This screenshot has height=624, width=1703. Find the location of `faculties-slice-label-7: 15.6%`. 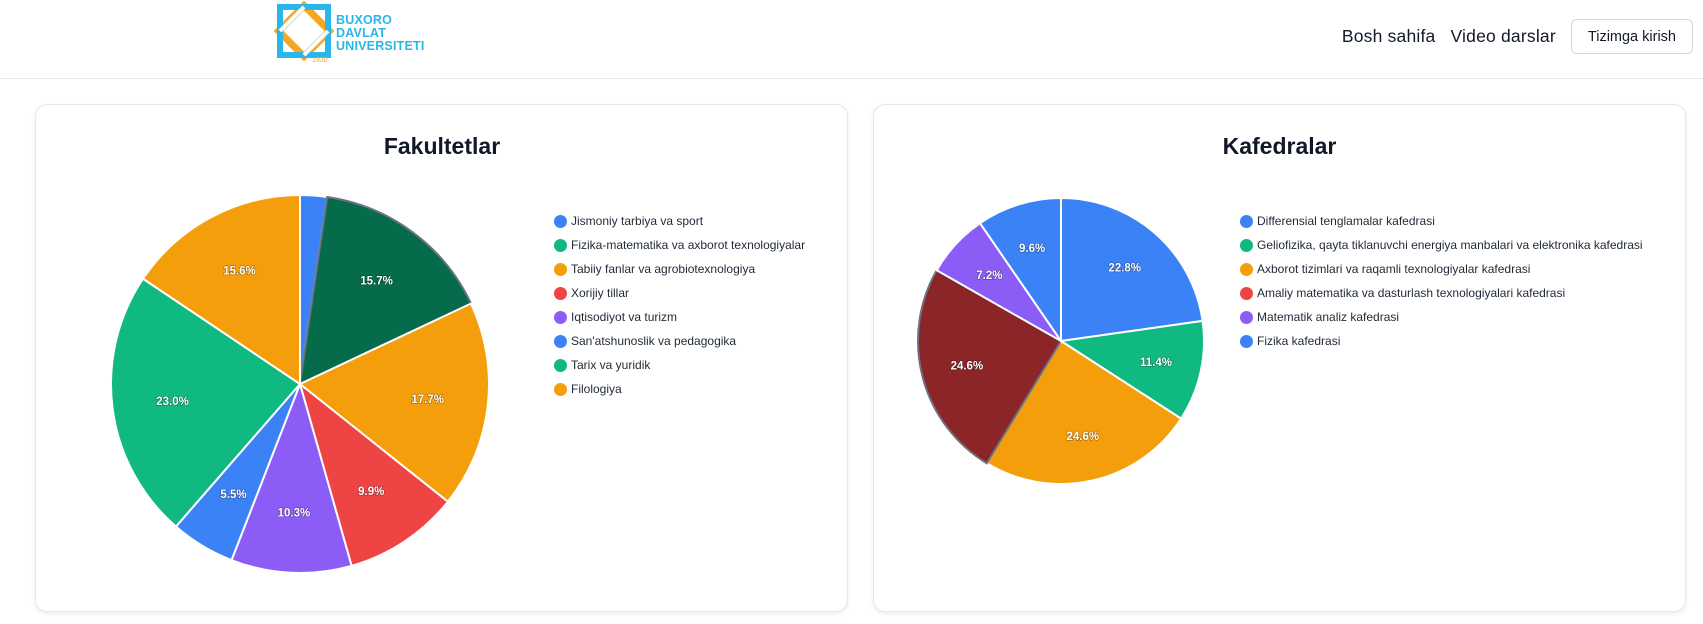

faculties-slice-label-7: 15.6% is located at coordinates (239, 272).